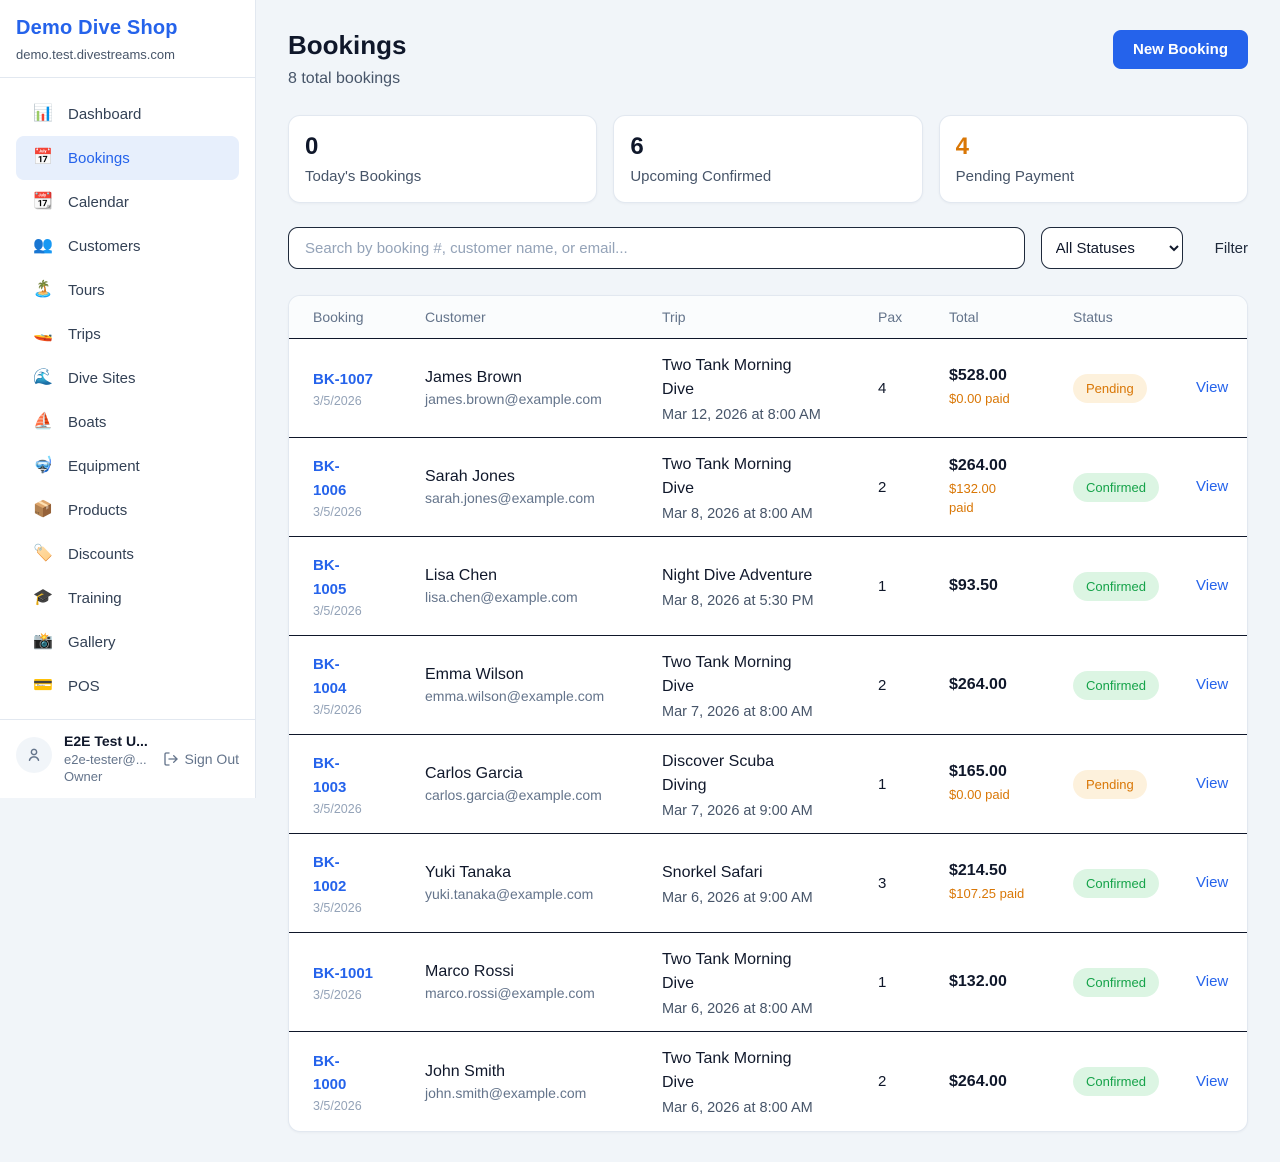 The image size is (1280, 1162). I want to click on logout-icon, so click(170, 759).